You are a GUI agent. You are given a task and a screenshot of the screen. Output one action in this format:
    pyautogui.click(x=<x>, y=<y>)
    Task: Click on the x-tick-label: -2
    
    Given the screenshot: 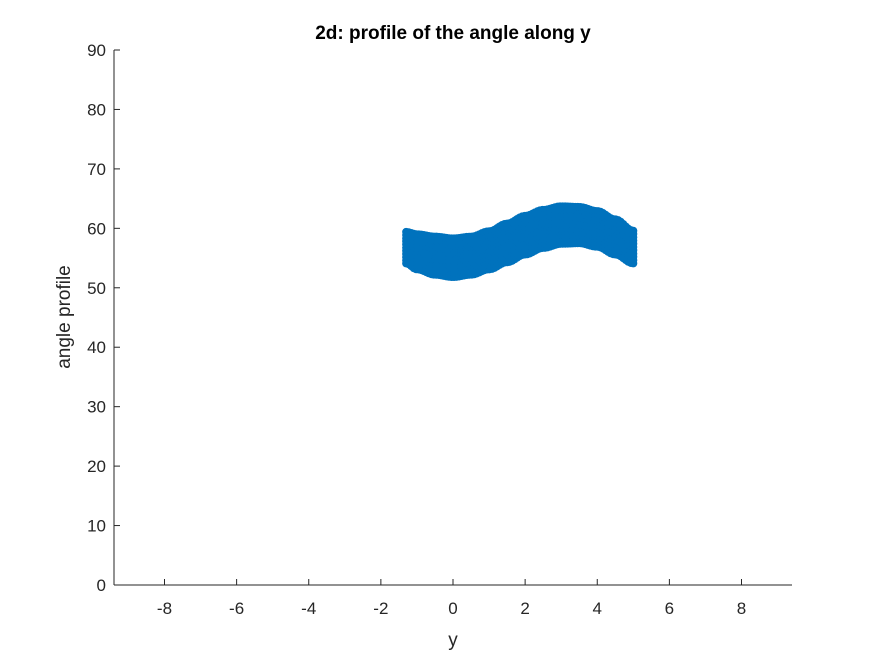 What is the action you would take?
    pyautogui.click(x=380, y=608)
    